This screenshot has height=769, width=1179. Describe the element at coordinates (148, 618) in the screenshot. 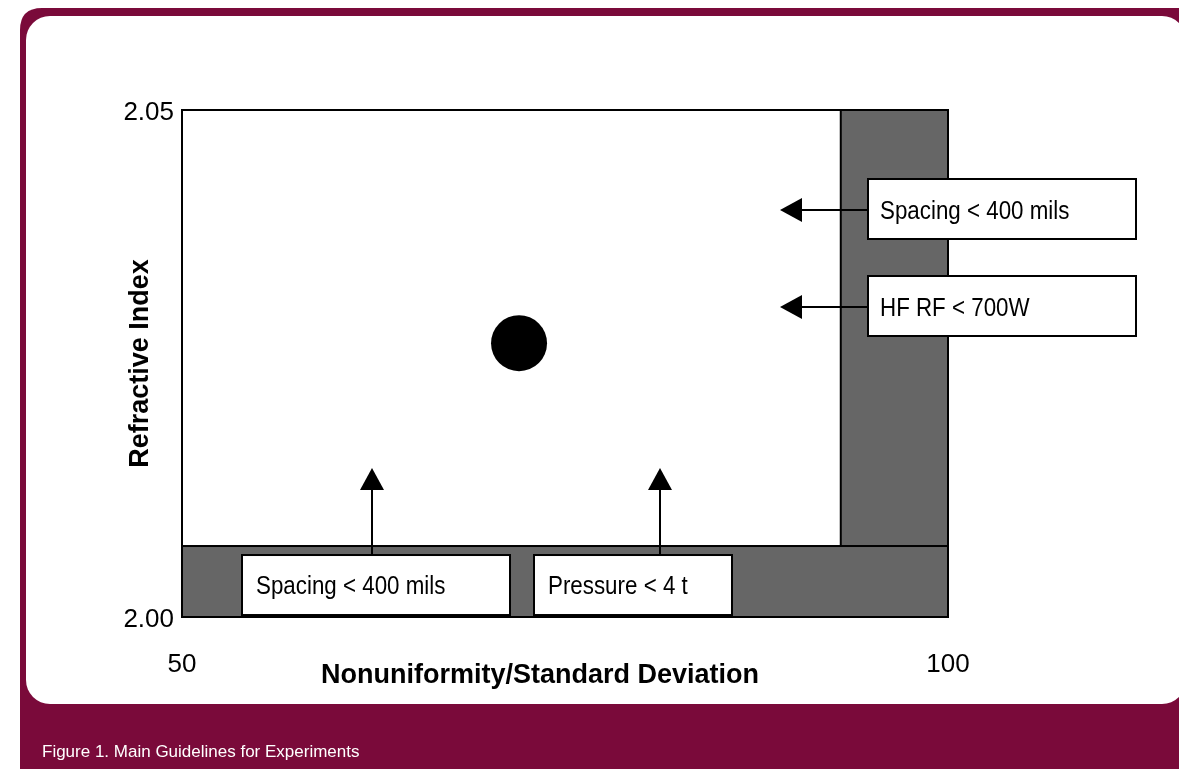

I see `y-tick-label: 2.00` at that location.